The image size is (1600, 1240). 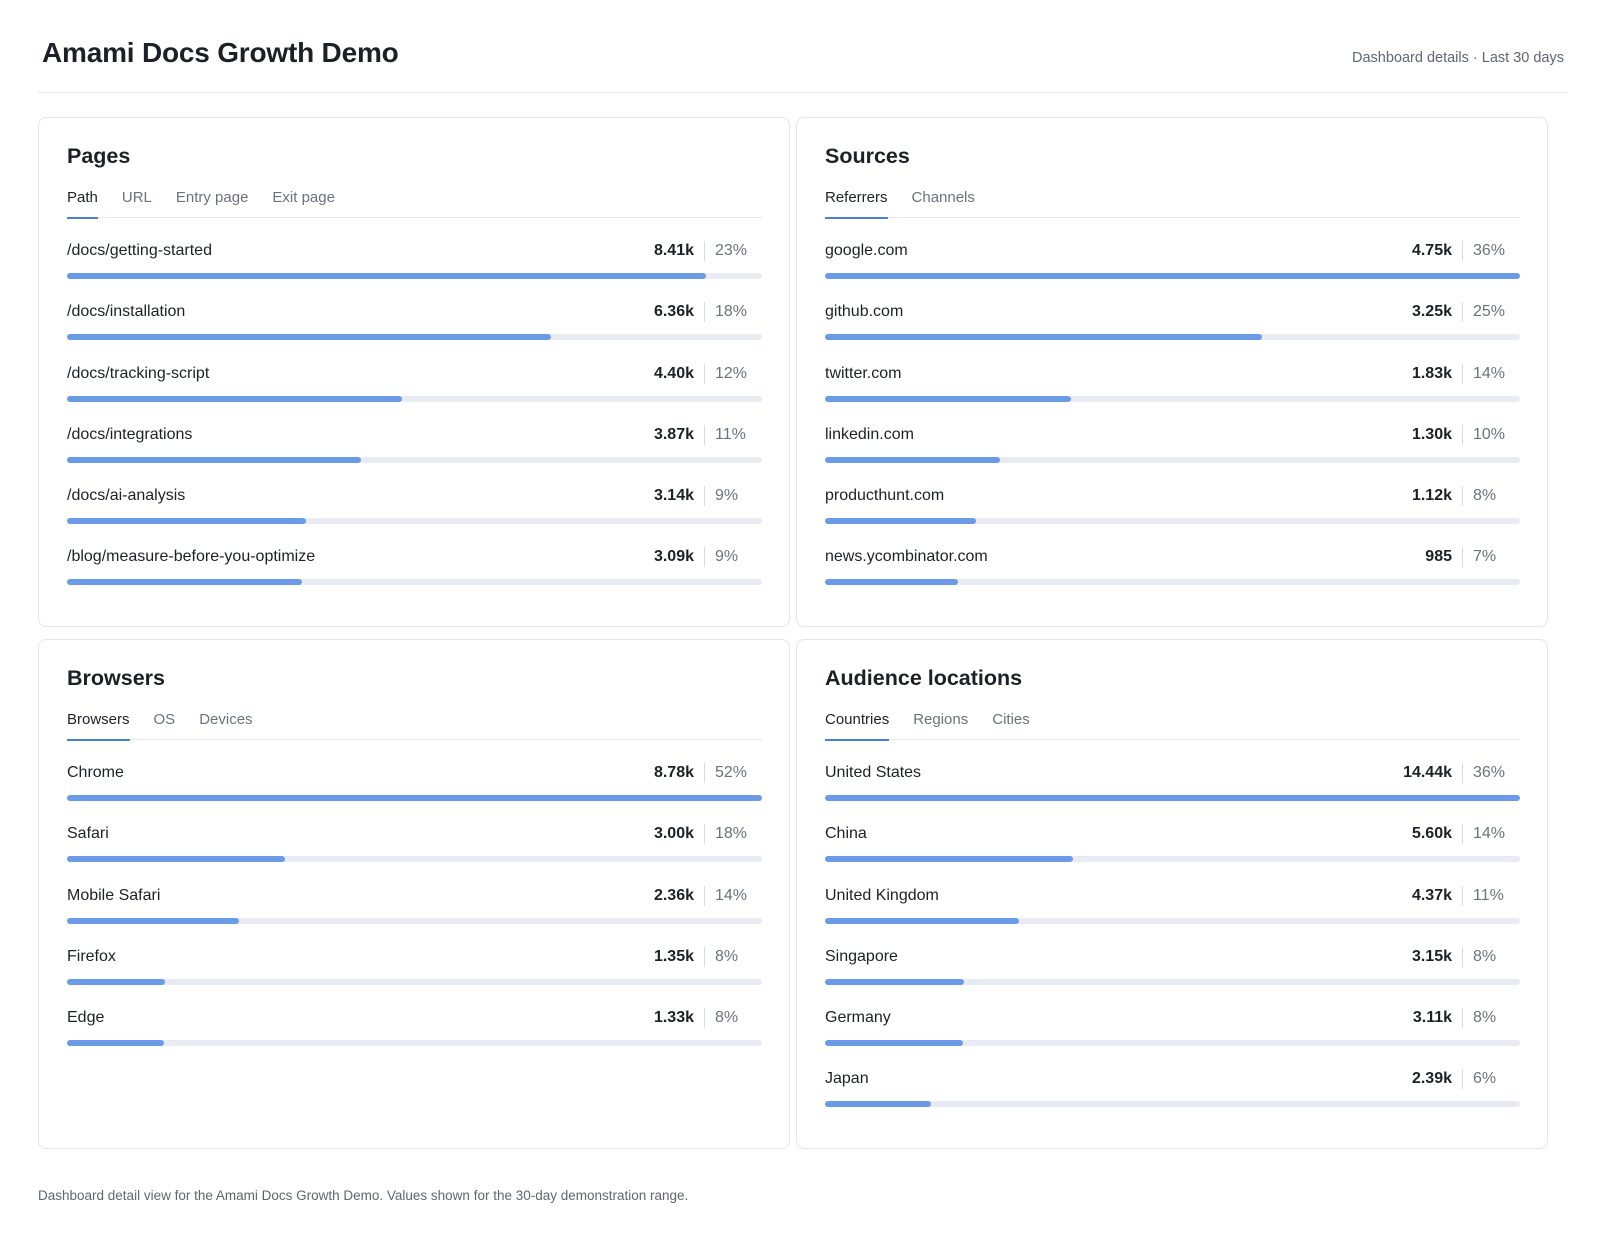 What do you see at coordinates (1172, 575) in the screenshot?
I see `list-item: news.ycombinator.com 985 7%` at bounding box center [1172, 575].